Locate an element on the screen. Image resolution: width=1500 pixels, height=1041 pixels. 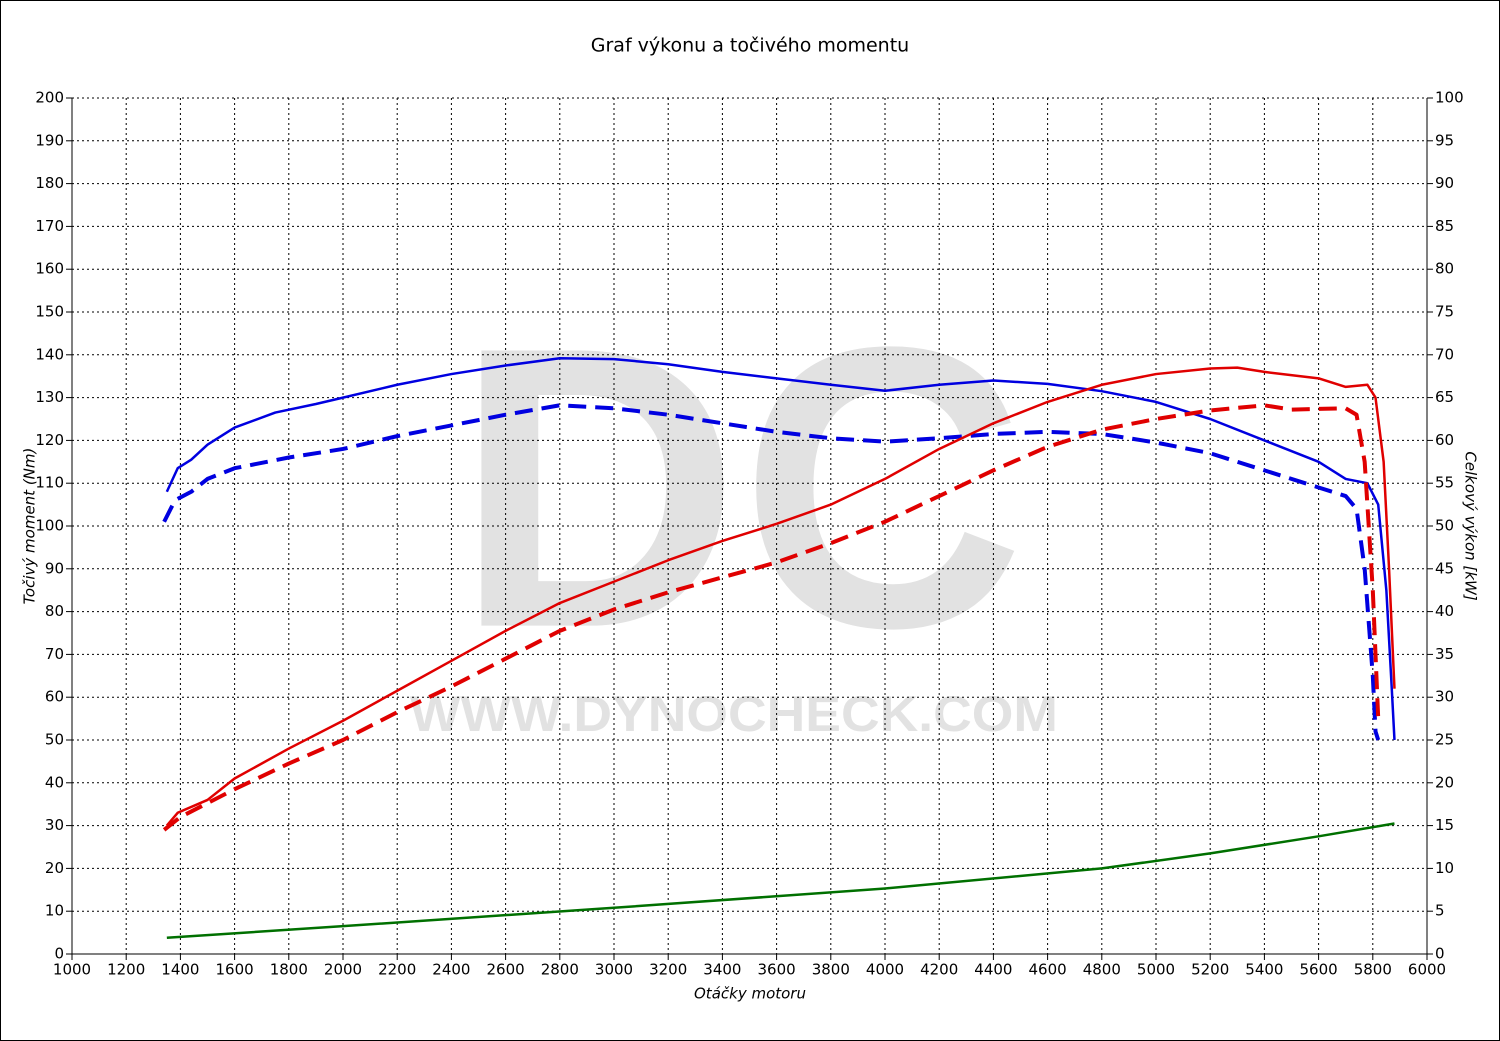
y-tick-label: 0 is located at coordinates (59, 954).